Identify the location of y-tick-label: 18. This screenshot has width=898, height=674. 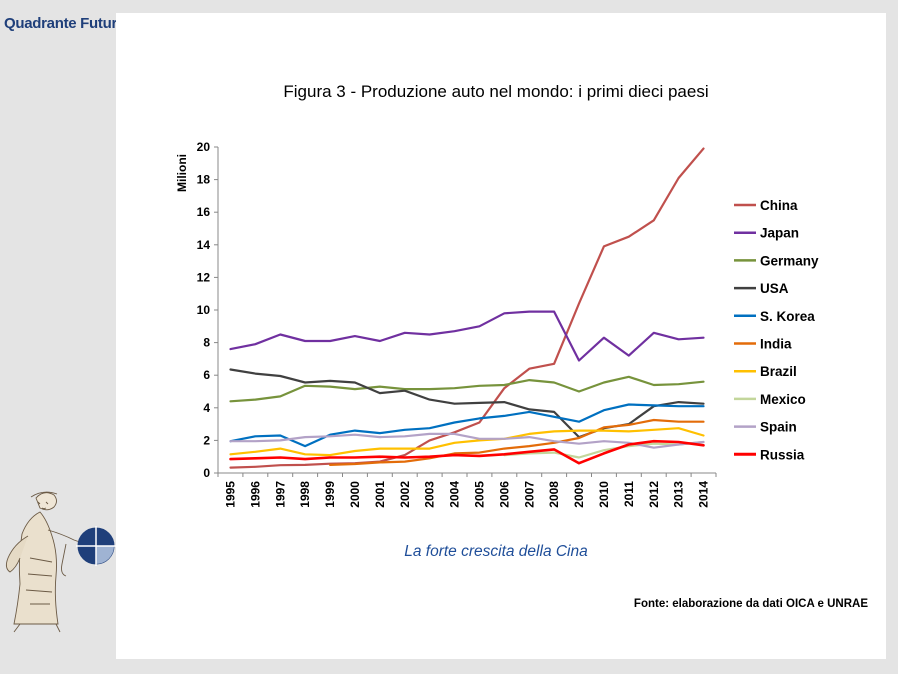
(204, 180).